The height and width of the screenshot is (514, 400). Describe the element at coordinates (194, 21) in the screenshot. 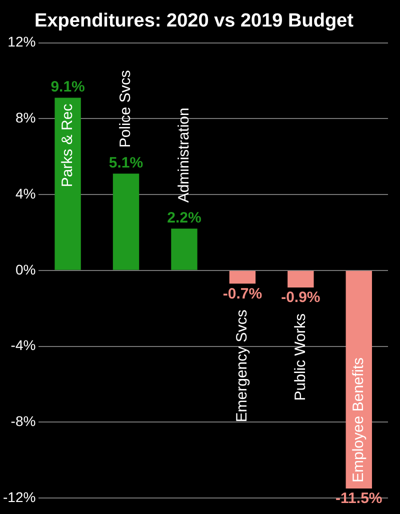

I see `chart-title: Expenditures: 2020 vs 2019 Budget` at that location.